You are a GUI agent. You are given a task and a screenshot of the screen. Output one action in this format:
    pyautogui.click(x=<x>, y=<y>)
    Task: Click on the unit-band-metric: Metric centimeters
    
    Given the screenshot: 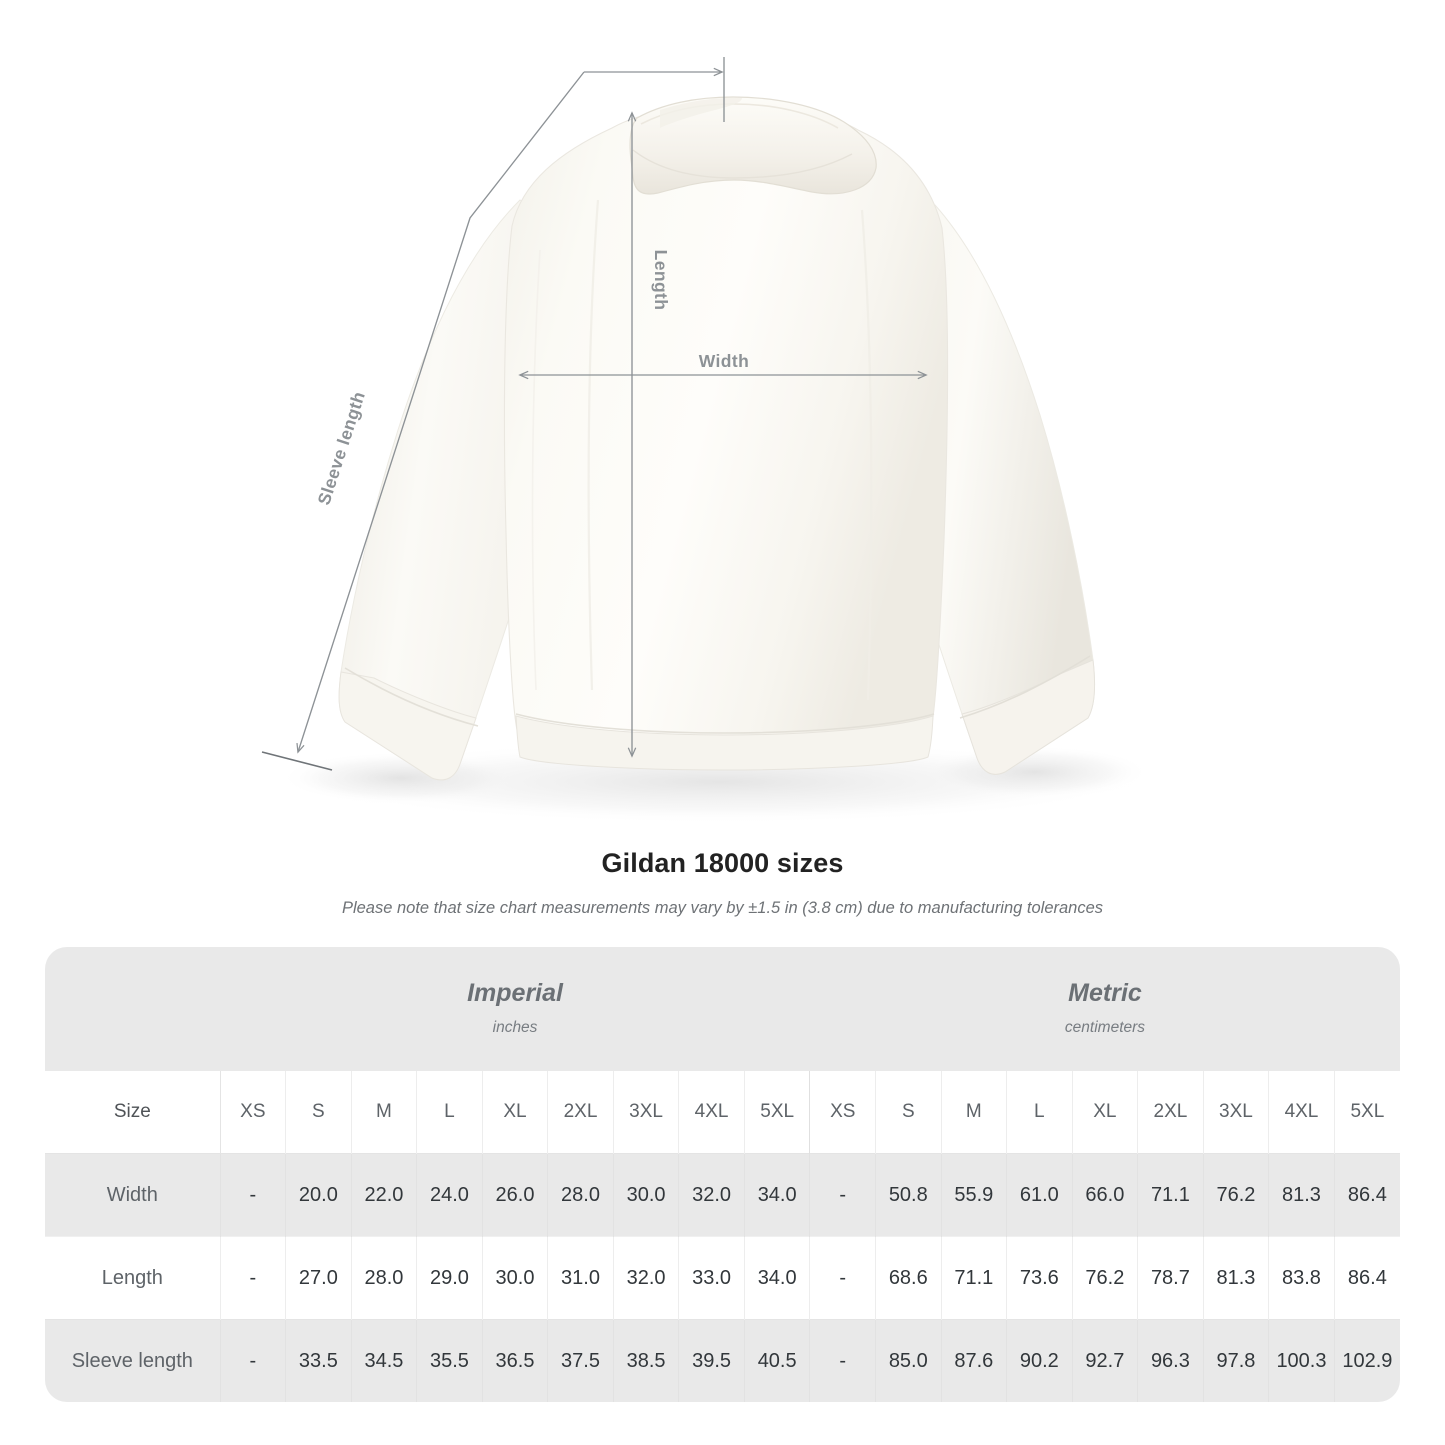 What is the action you would take?
    pyautogui.click(x=1104, y=1009)
    